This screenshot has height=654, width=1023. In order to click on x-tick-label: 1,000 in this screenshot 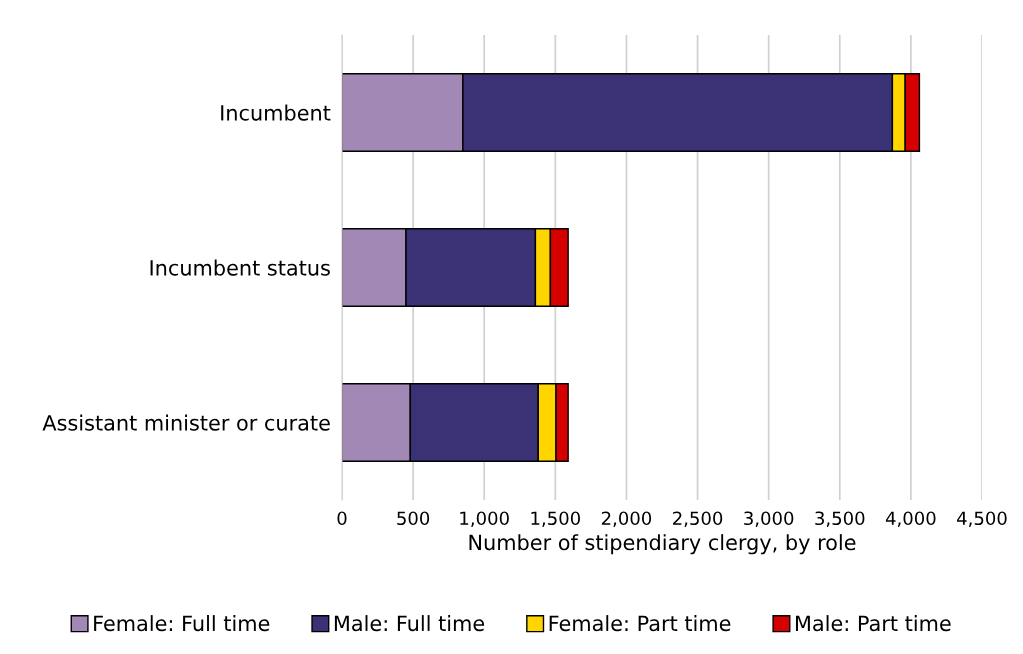, I will do `click(484, 519)`.